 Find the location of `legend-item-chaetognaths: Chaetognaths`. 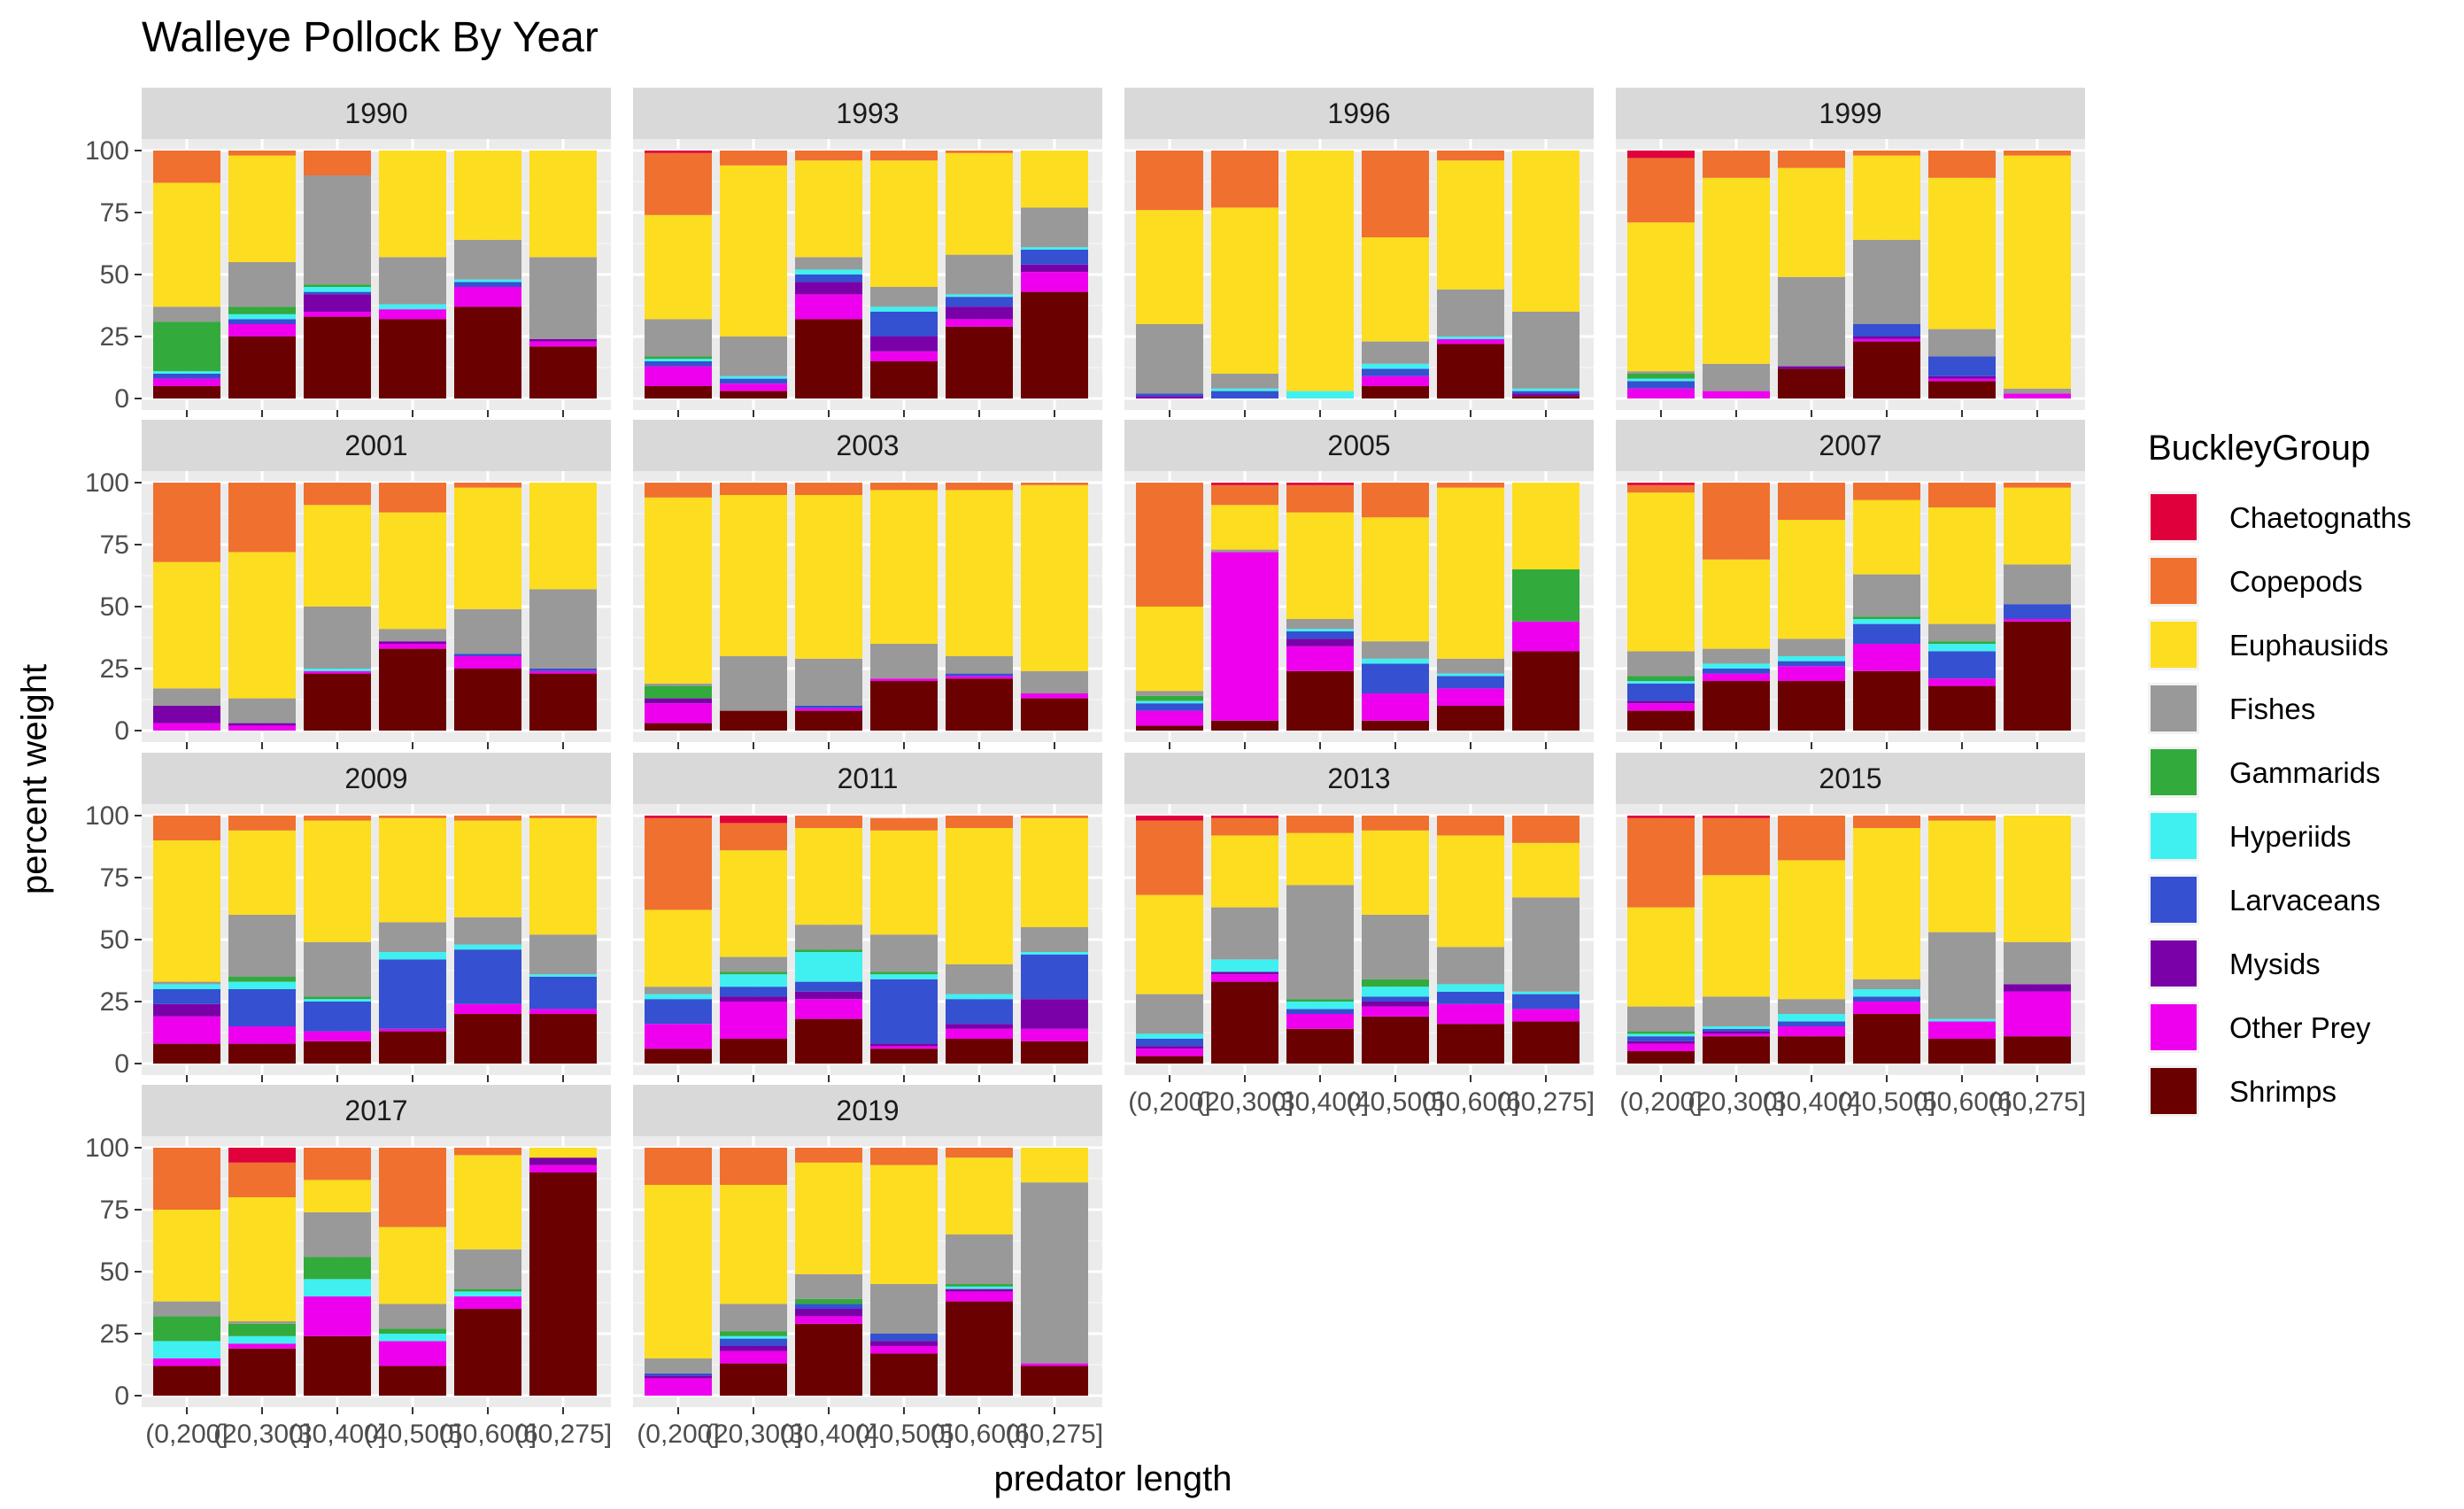

legend-item-chaetognaths: Chaetognaths is located at coordinates (2280, 517).